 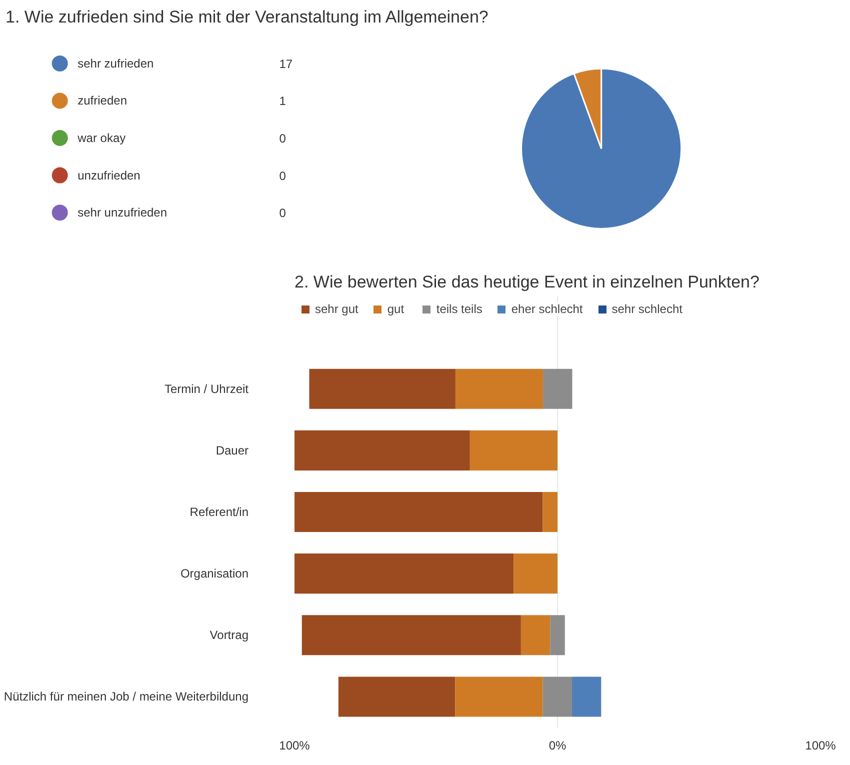 I want to click on y-tick-label: Nützlich für meinen Job / meine Weiterbildung, so click(x=126, y=697).